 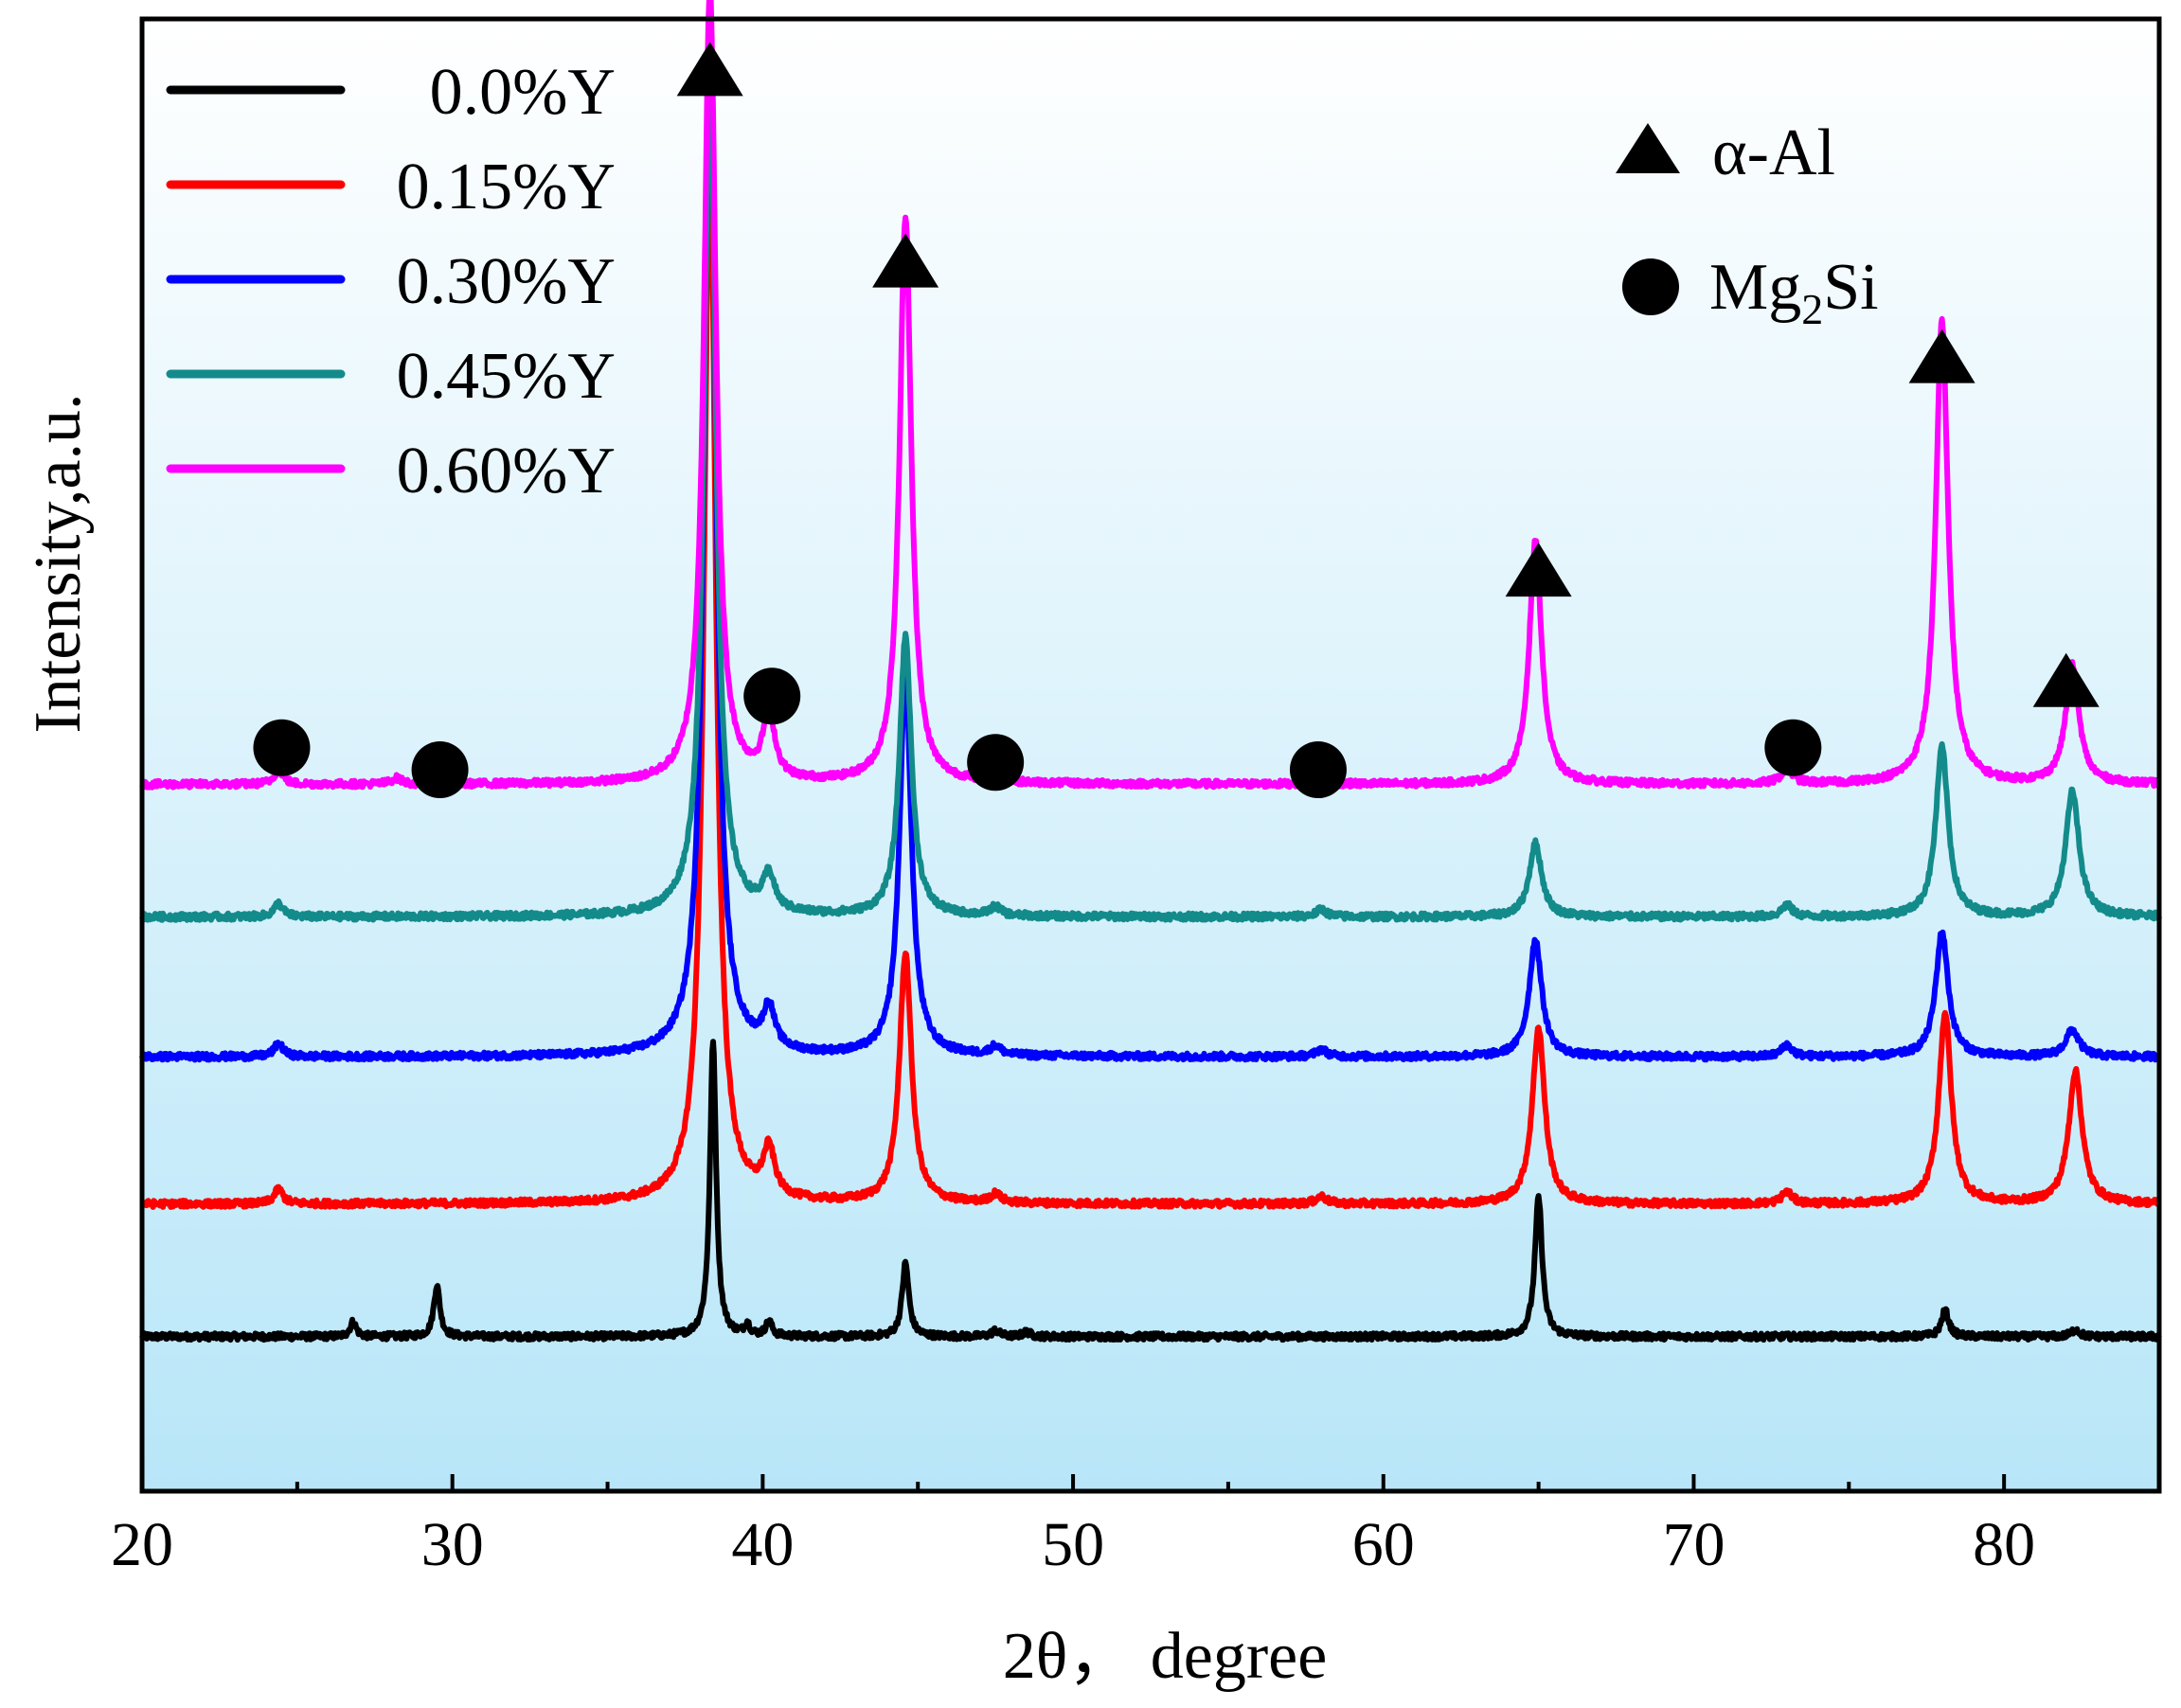 What do you see at coordinates (1773, 152) in the screenshot?
I see `phase-legend-alpha-al: α-Al` at bounding box center [1773, 152].